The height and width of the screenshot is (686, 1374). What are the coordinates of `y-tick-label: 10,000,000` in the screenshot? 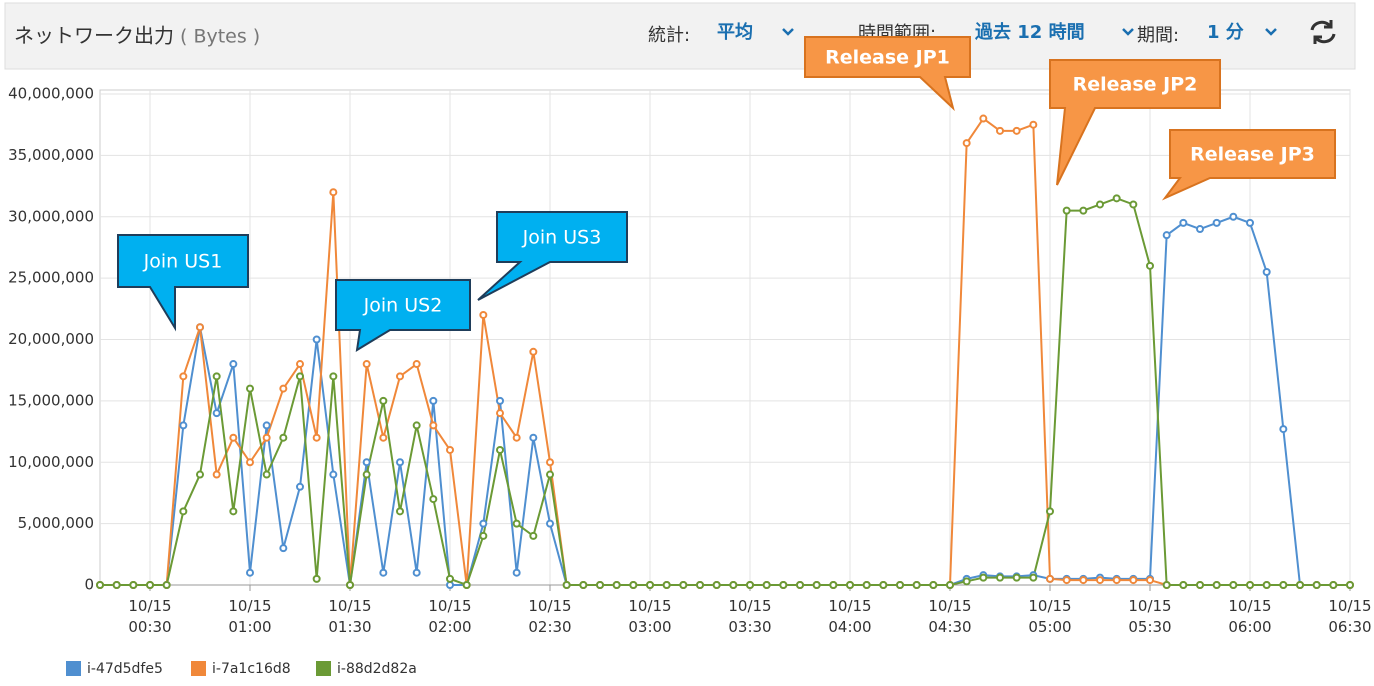 It's located at (51, 462).